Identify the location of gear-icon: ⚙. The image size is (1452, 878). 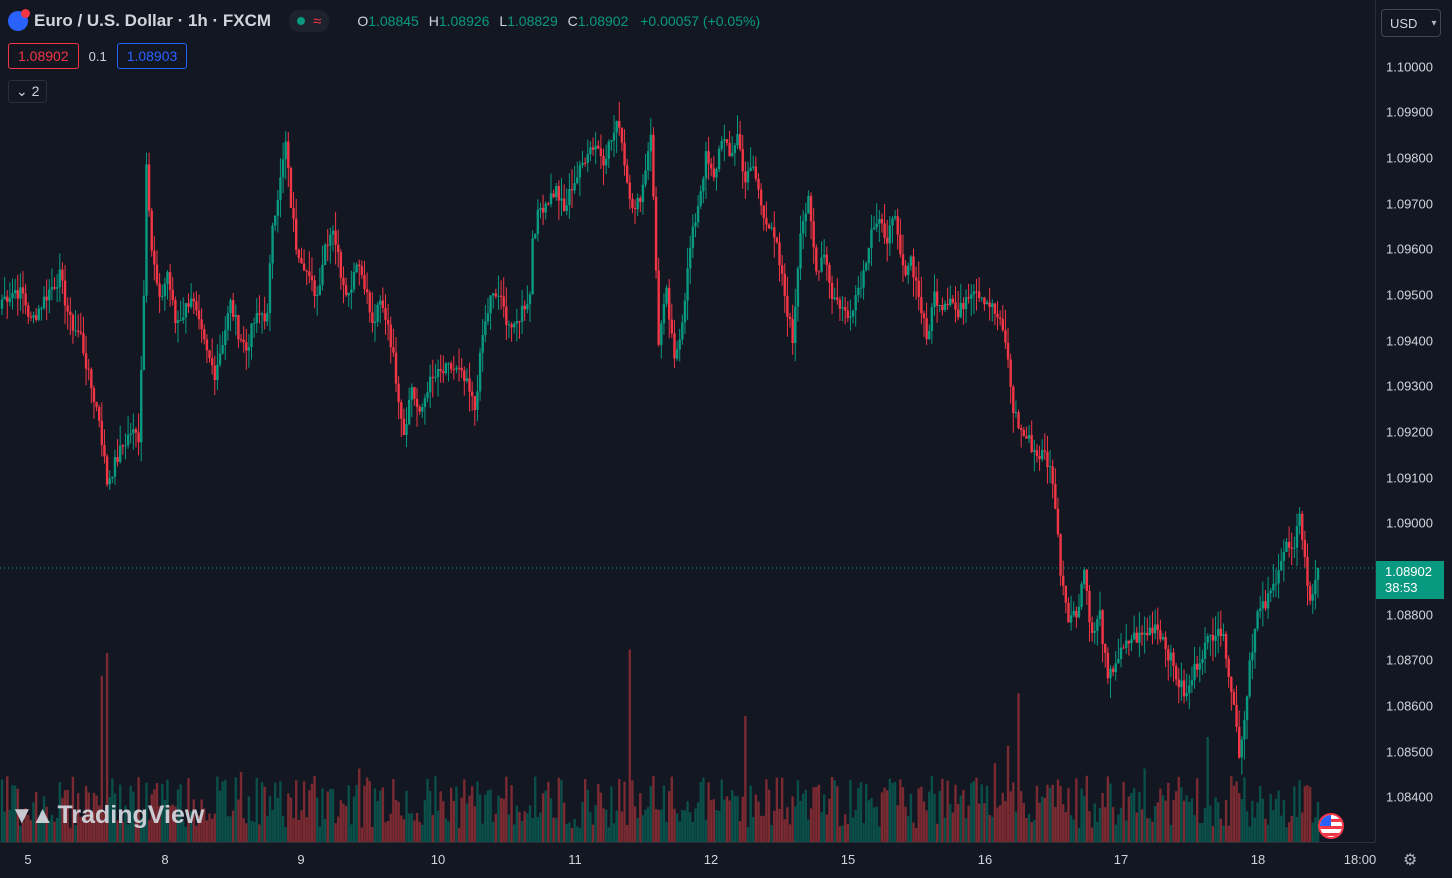
(1410, 860).